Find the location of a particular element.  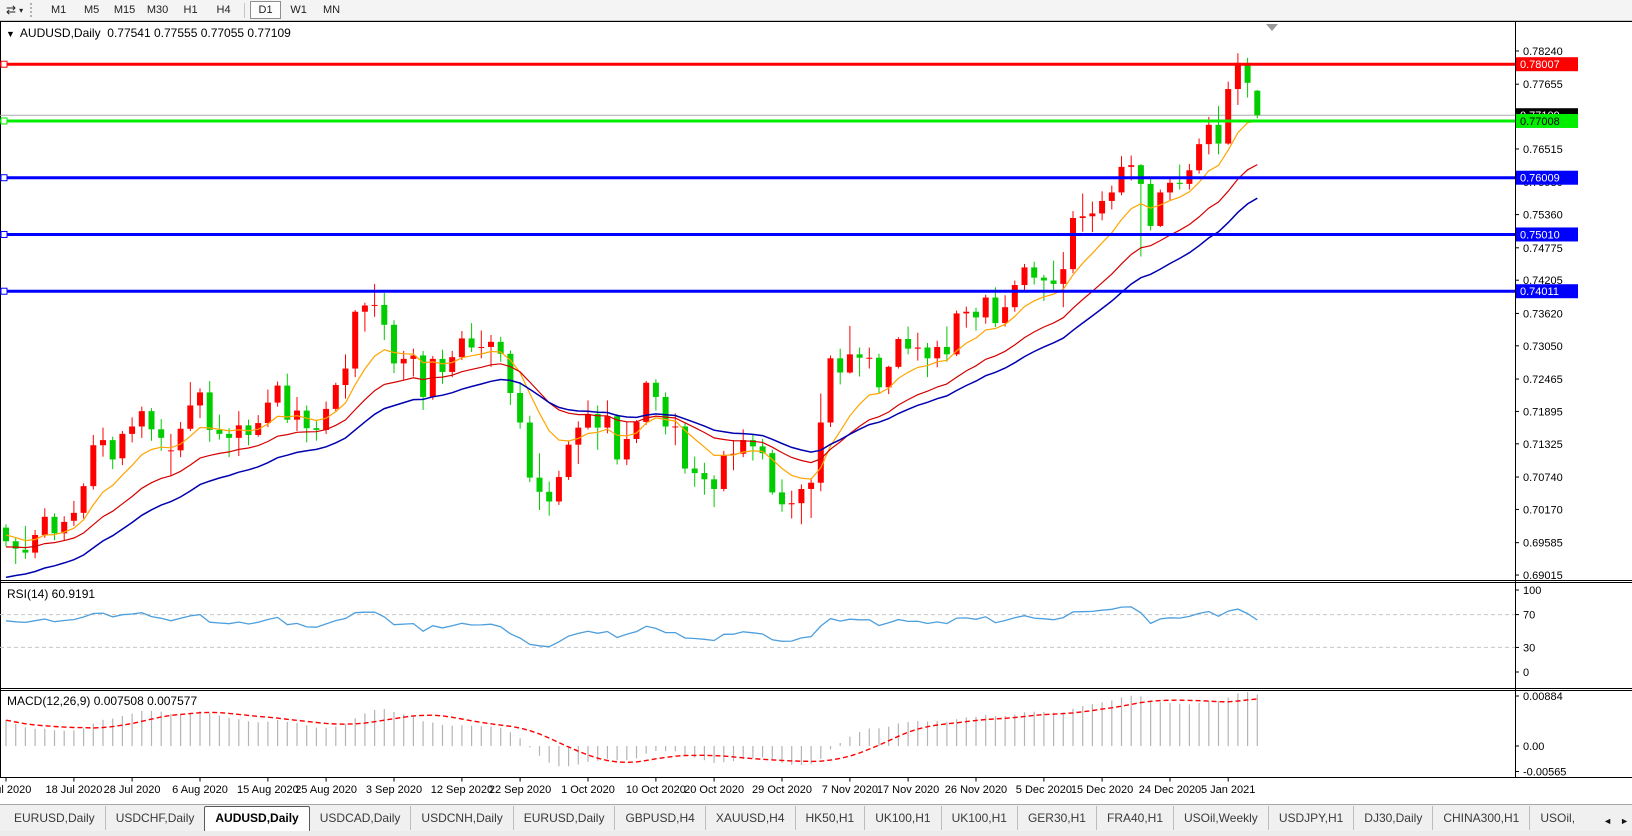

svg-text: 15 Dec 2020 is located at coordinates (1102, 790).